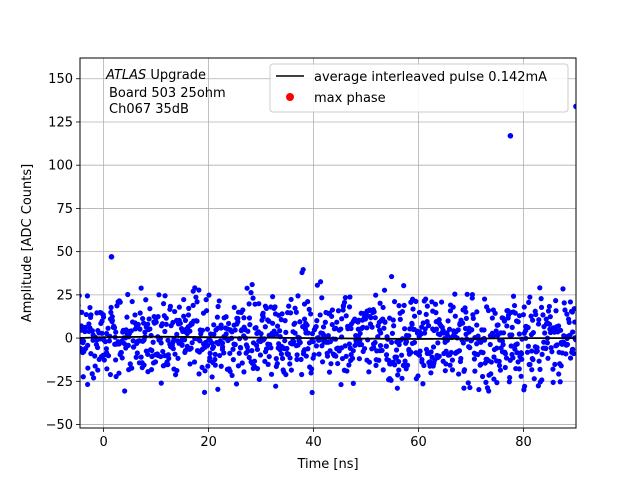  I want to click on y-tick-label: 50, so click(64, 252).